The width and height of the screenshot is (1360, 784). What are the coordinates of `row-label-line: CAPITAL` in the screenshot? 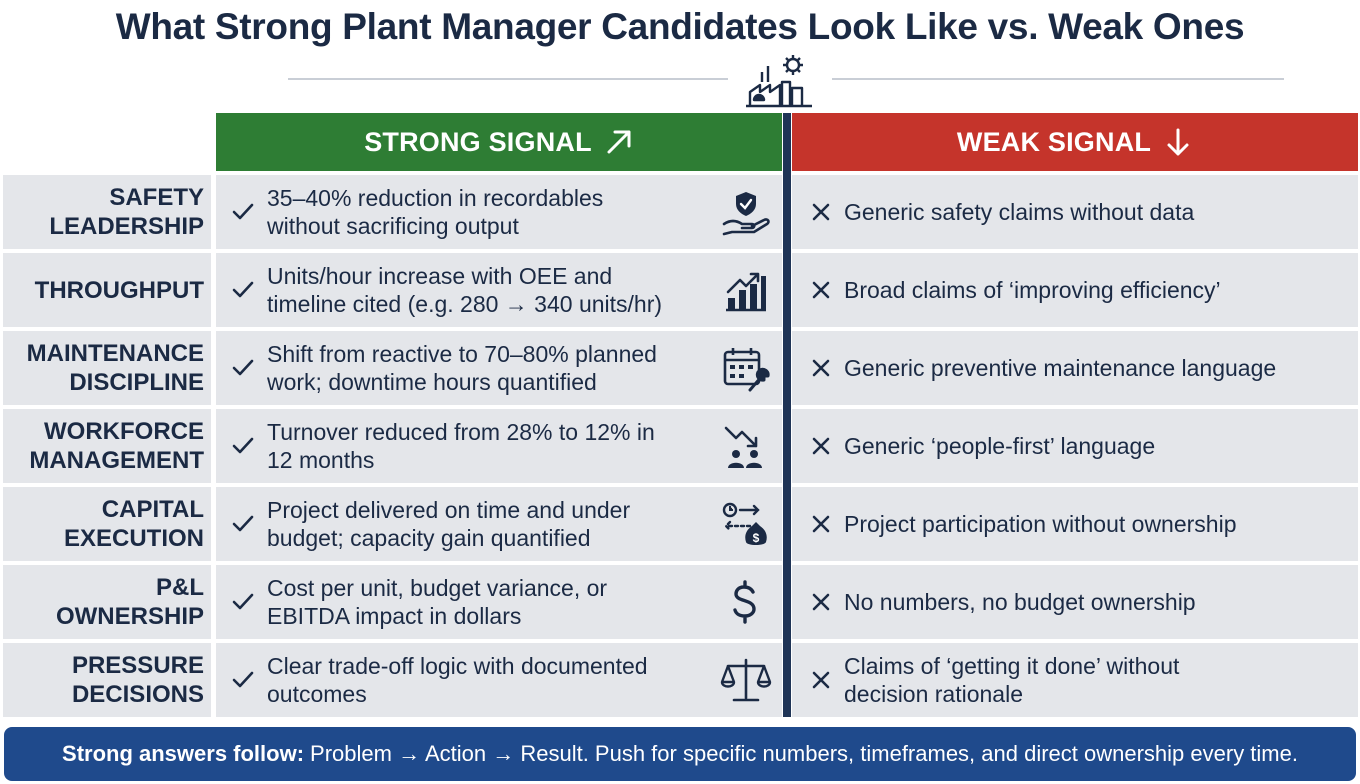 It's located at (152, 509).